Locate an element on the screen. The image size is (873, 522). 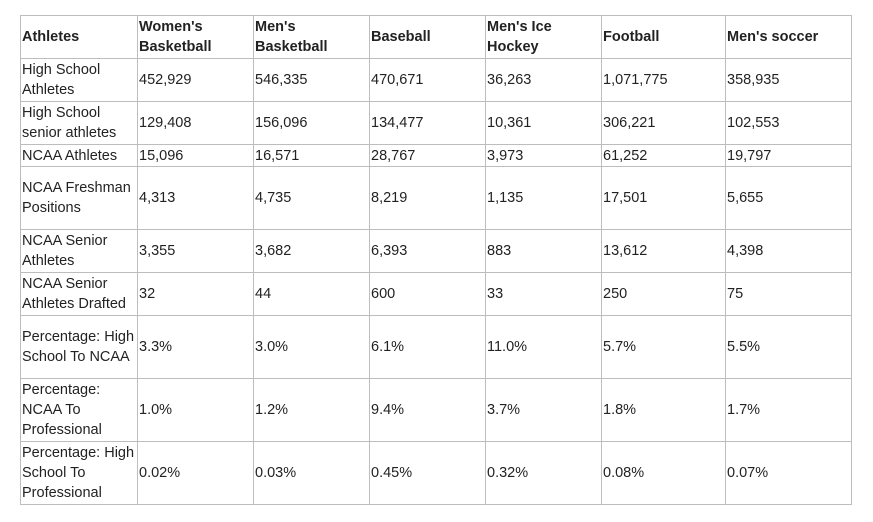
table-cell: 250 is located at coordinates (663, 294).